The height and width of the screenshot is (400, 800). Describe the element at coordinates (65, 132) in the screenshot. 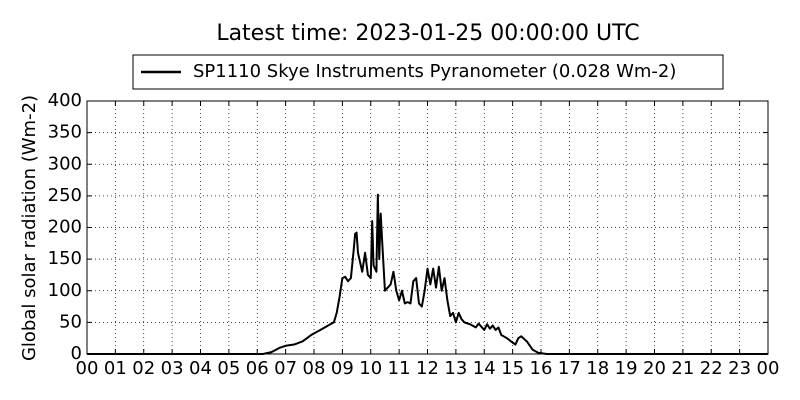

I see `y-tick-label: 350` at that location.